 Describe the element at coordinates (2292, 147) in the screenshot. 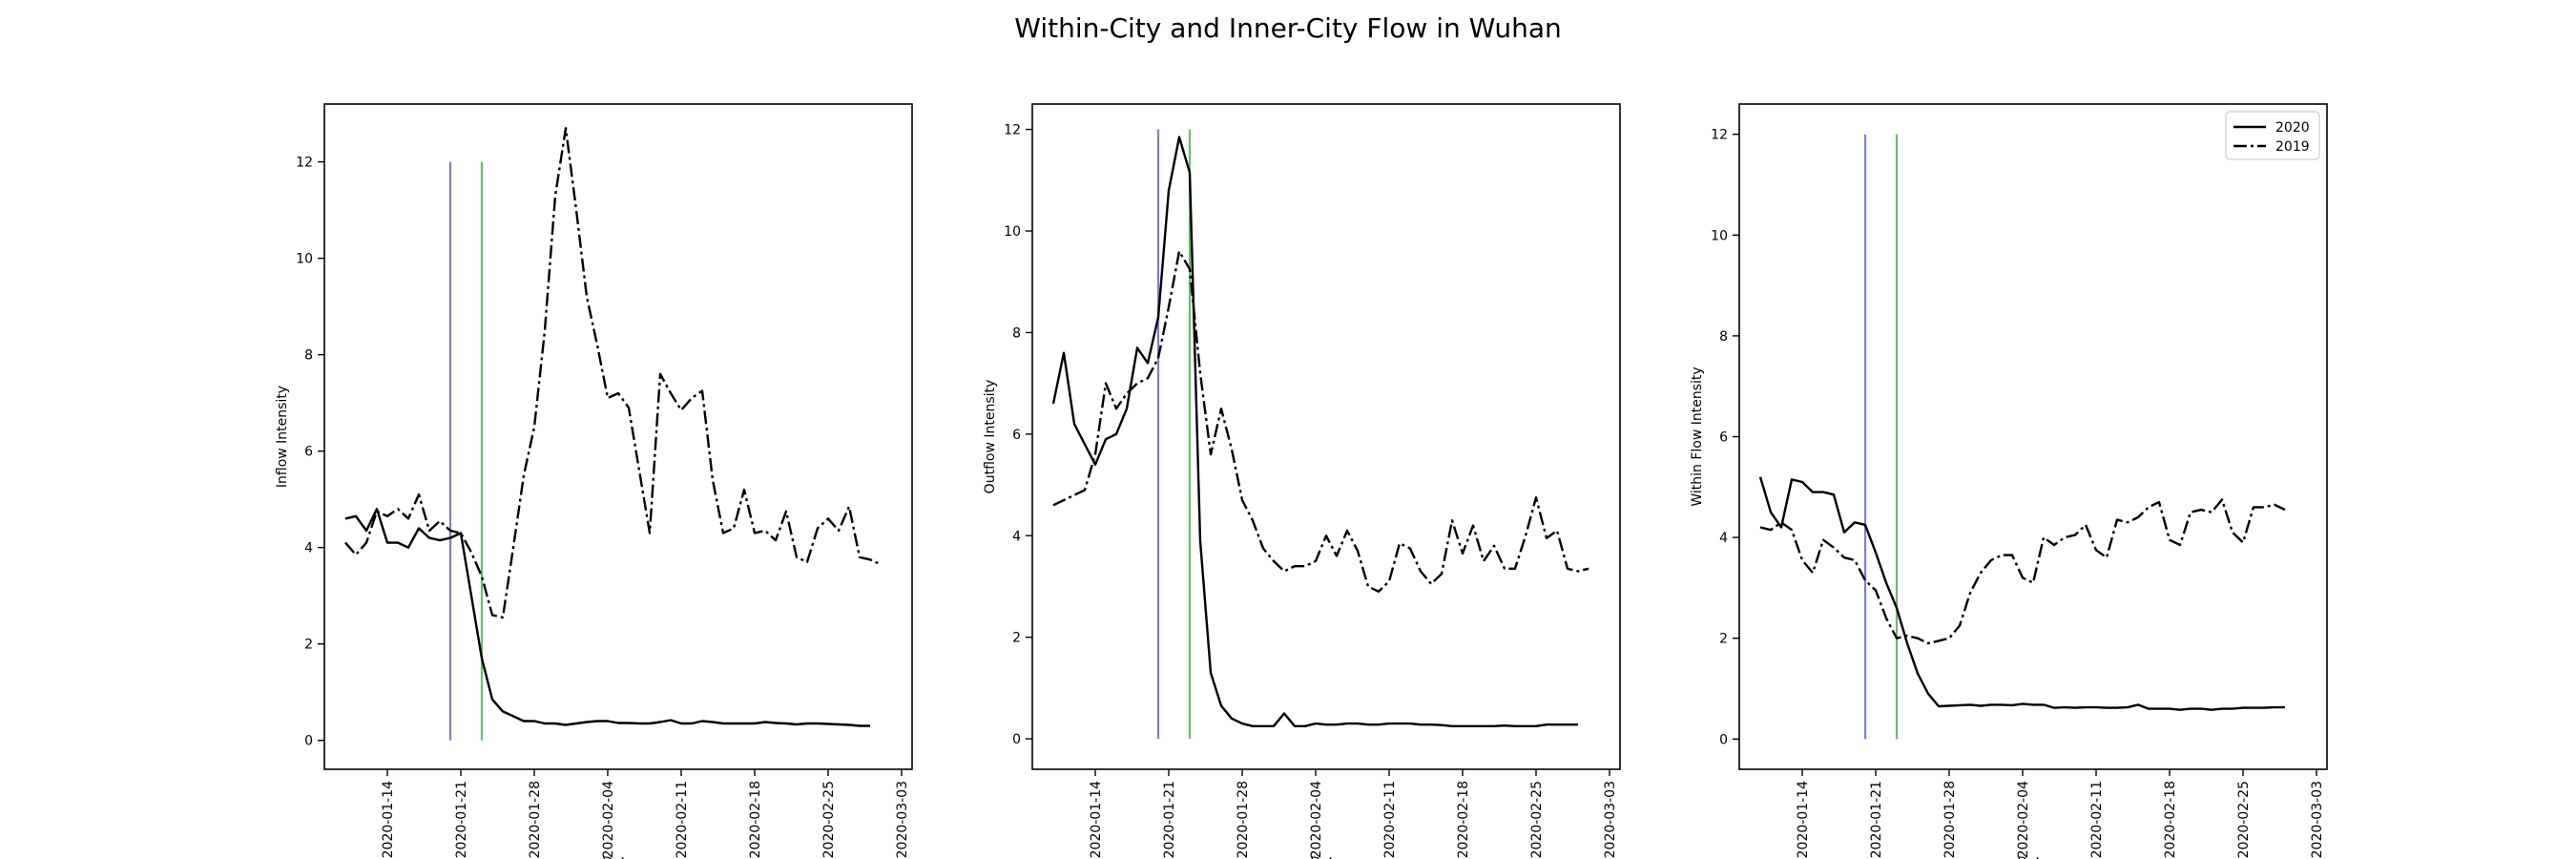

I see `legend-label-2019: 2019` at that location.